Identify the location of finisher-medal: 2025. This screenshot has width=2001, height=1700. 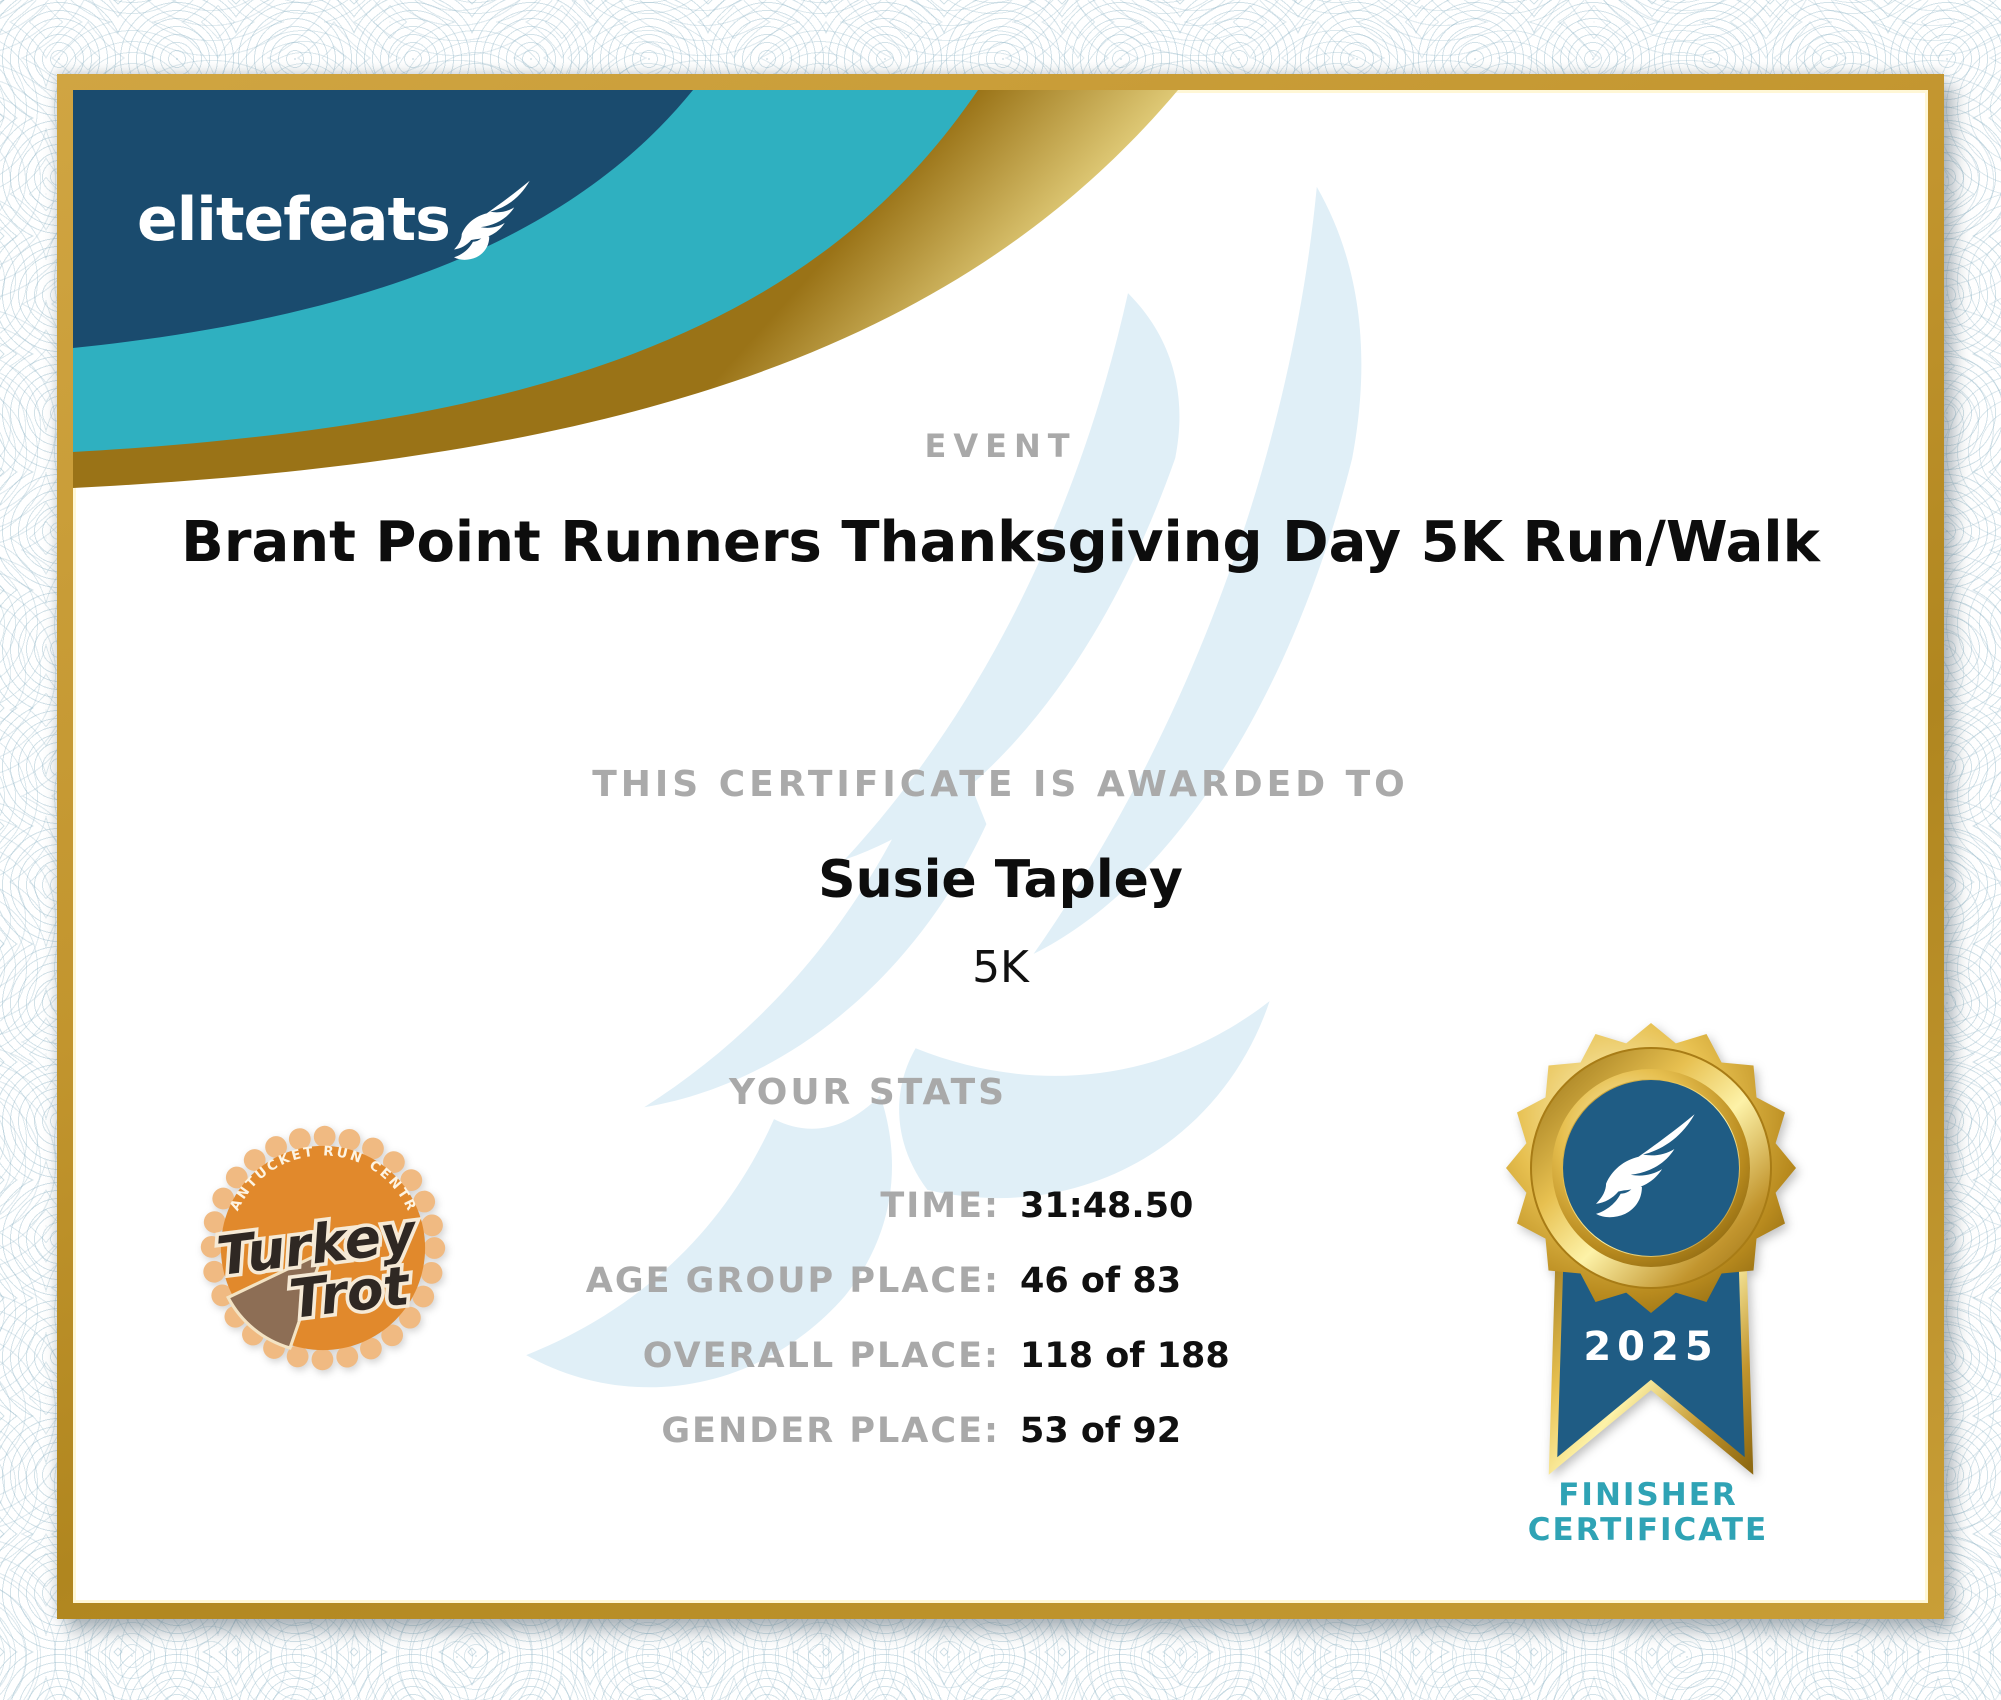
(1651, 1249).